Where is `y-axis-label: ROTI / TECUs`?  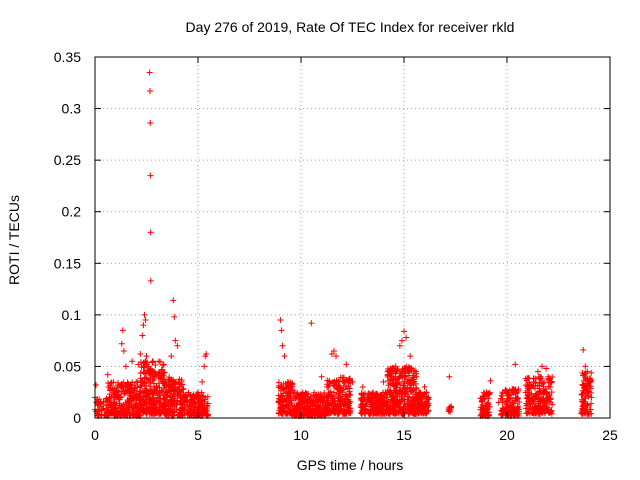 y-axis-label: ROTI / TECUs is located at coordinates (14, 240).